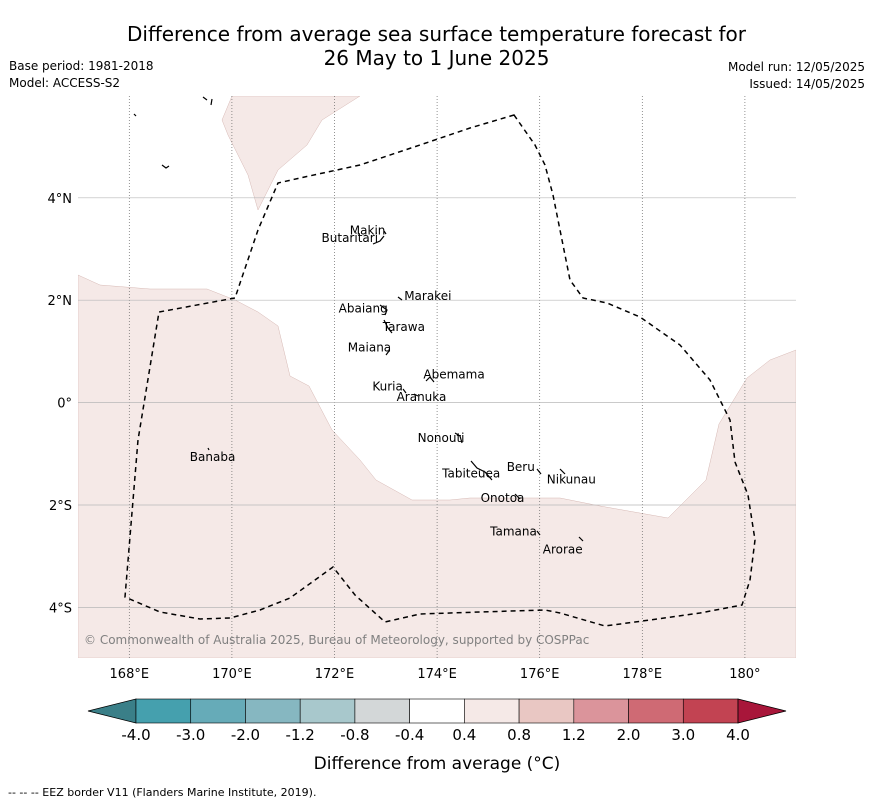 The width and height of the screenshot is (873, 804). What do you see at coordinates (629, 735) in the screenshot?
I see `colorbar-tick-9: 2.0` at bounding box center [629, 735].